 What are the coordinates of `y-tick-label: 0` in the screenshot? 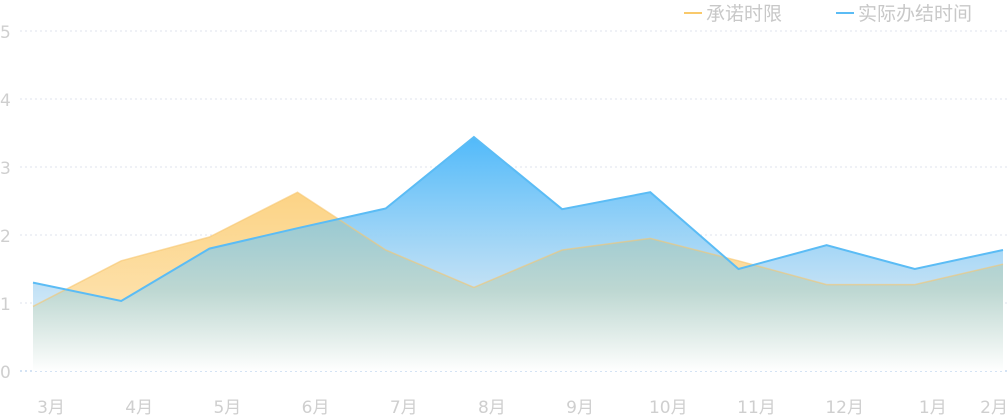 It's located at (5, 373).